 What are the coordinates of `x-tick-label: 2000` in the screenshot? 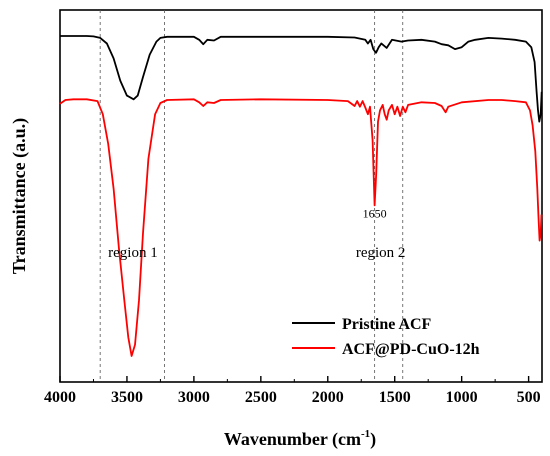 It's located at (328, 397).